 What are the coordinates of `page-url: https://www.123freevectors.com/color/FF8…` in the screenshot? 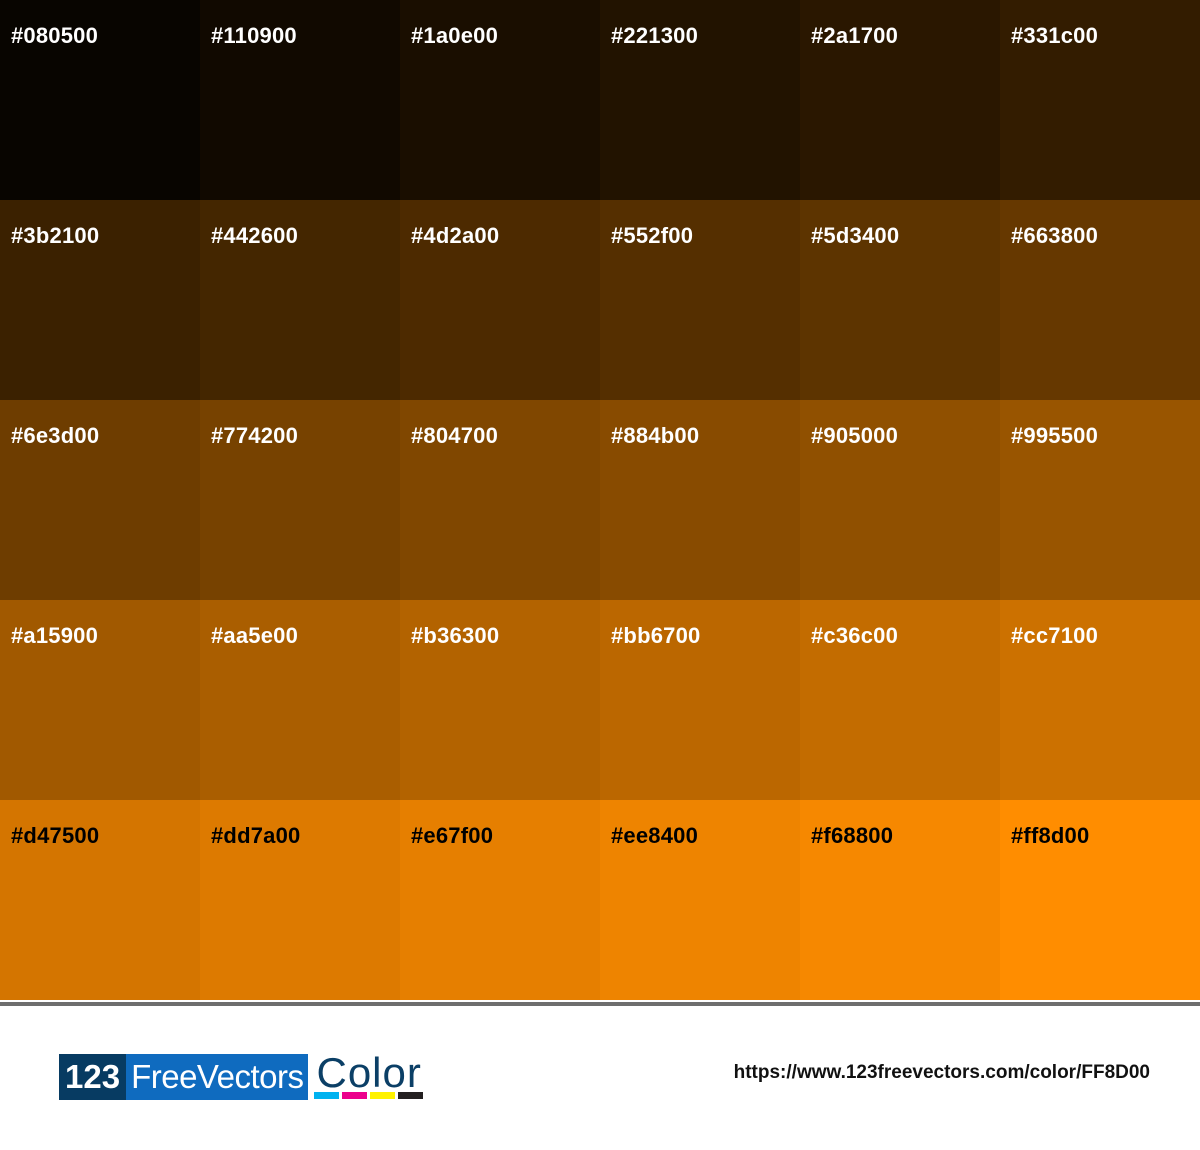 It's located at (941, 1072).